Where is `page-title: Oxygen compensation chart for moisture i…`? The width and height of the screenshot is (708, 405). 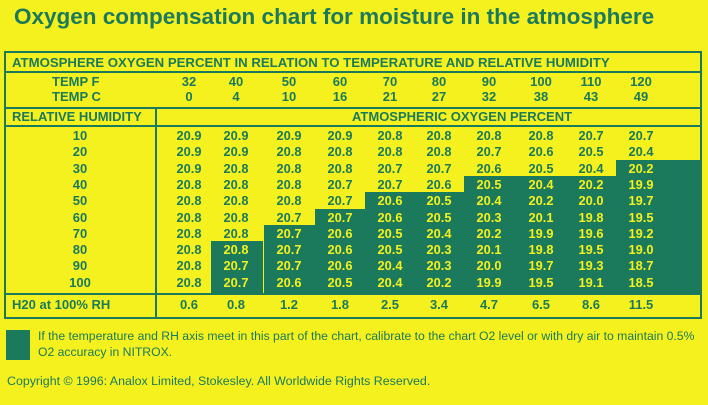
page-title: Oxygen compensation chart for moisture i… is located at coordinates (334, 16).